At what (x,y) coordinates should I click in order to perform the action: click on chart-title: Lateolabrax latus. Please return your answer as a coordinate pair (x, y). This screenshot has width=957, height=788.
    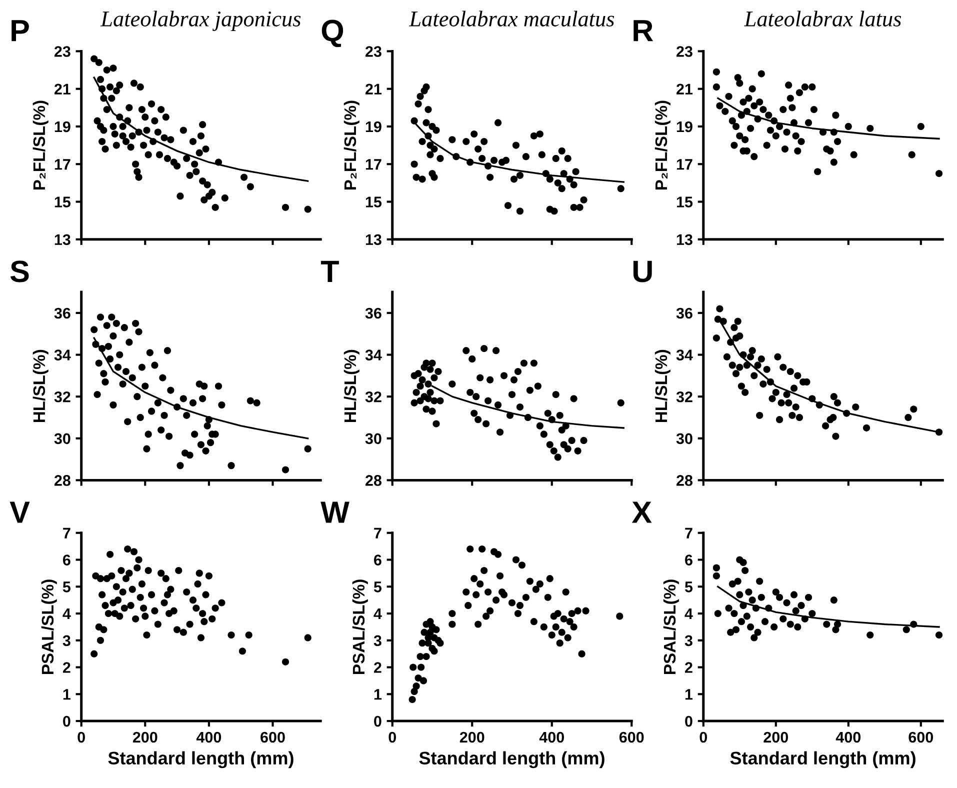
    Looking at the image, I should click on (823, 18).